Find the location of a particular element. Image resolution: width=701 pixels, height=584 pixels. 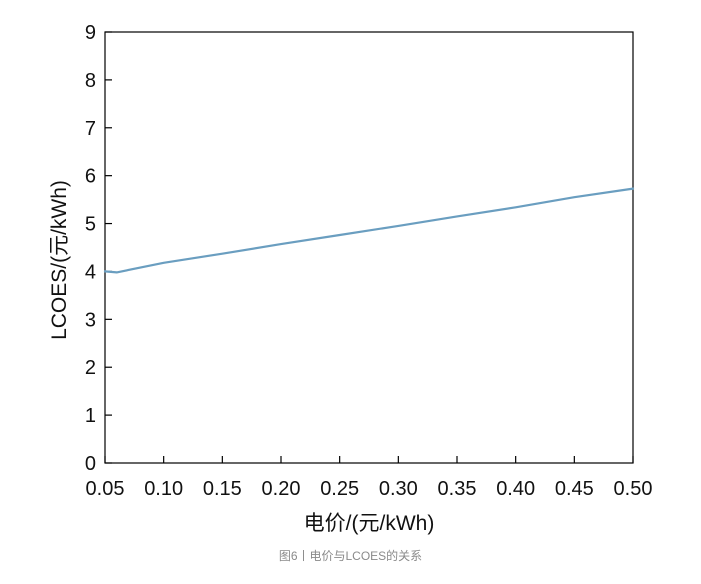

x-axis: 0.05 0.10 0.15 0.20 0.25 0.30 0.35 0.40 0.45 0.50 is located at coordinates (369, 478).